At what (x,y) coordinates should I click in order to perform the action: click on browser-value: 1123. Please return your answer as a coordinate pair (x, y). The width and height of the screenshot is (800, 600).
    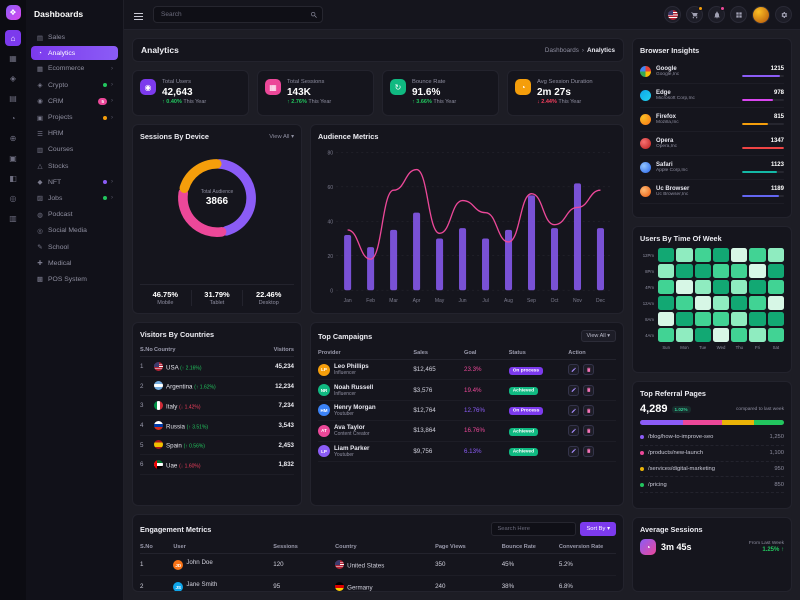
    Looking at the image, I should click on (777, 165).